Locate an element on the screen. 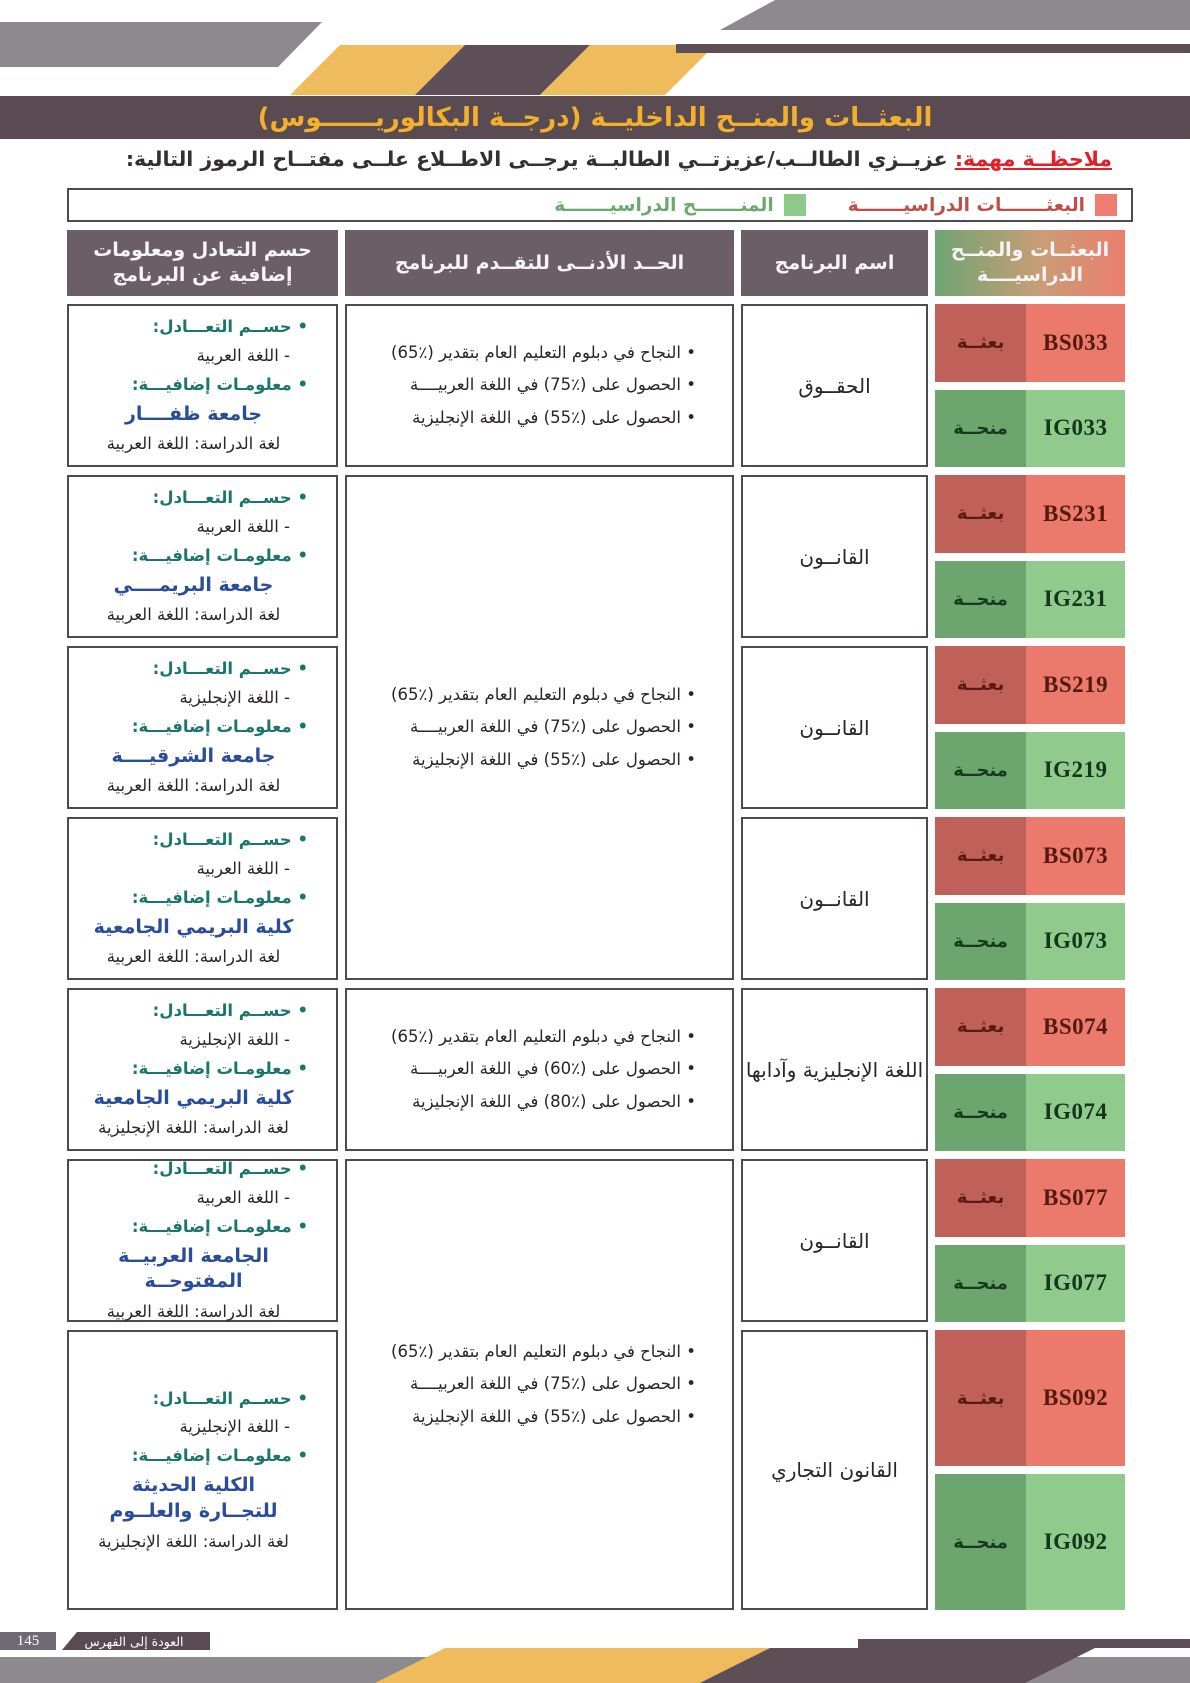 The width and height of the screenshot is (1190, 1683). scholarship-color-swatch is located at coordinates (1106, 205).